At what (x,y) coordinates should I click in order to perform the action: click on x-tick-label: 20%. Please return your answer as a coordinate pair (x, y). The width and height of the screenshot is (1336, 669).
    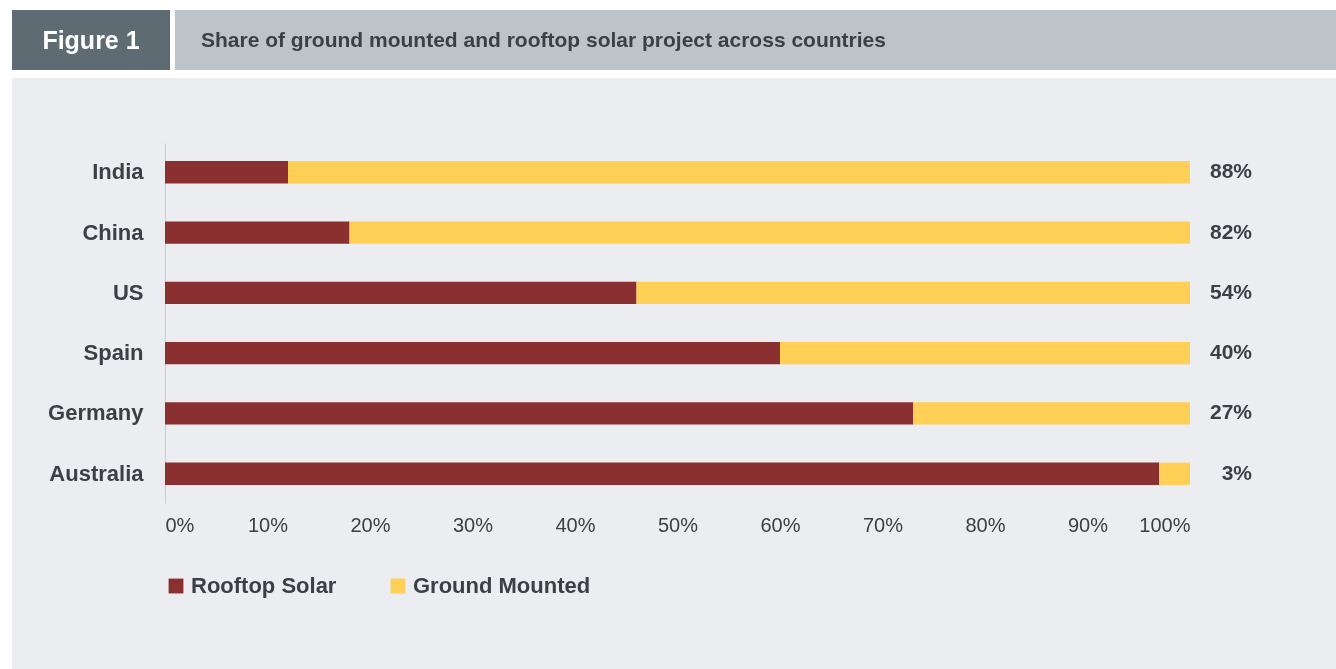
    Looking at the image, I should click on (370, 524).